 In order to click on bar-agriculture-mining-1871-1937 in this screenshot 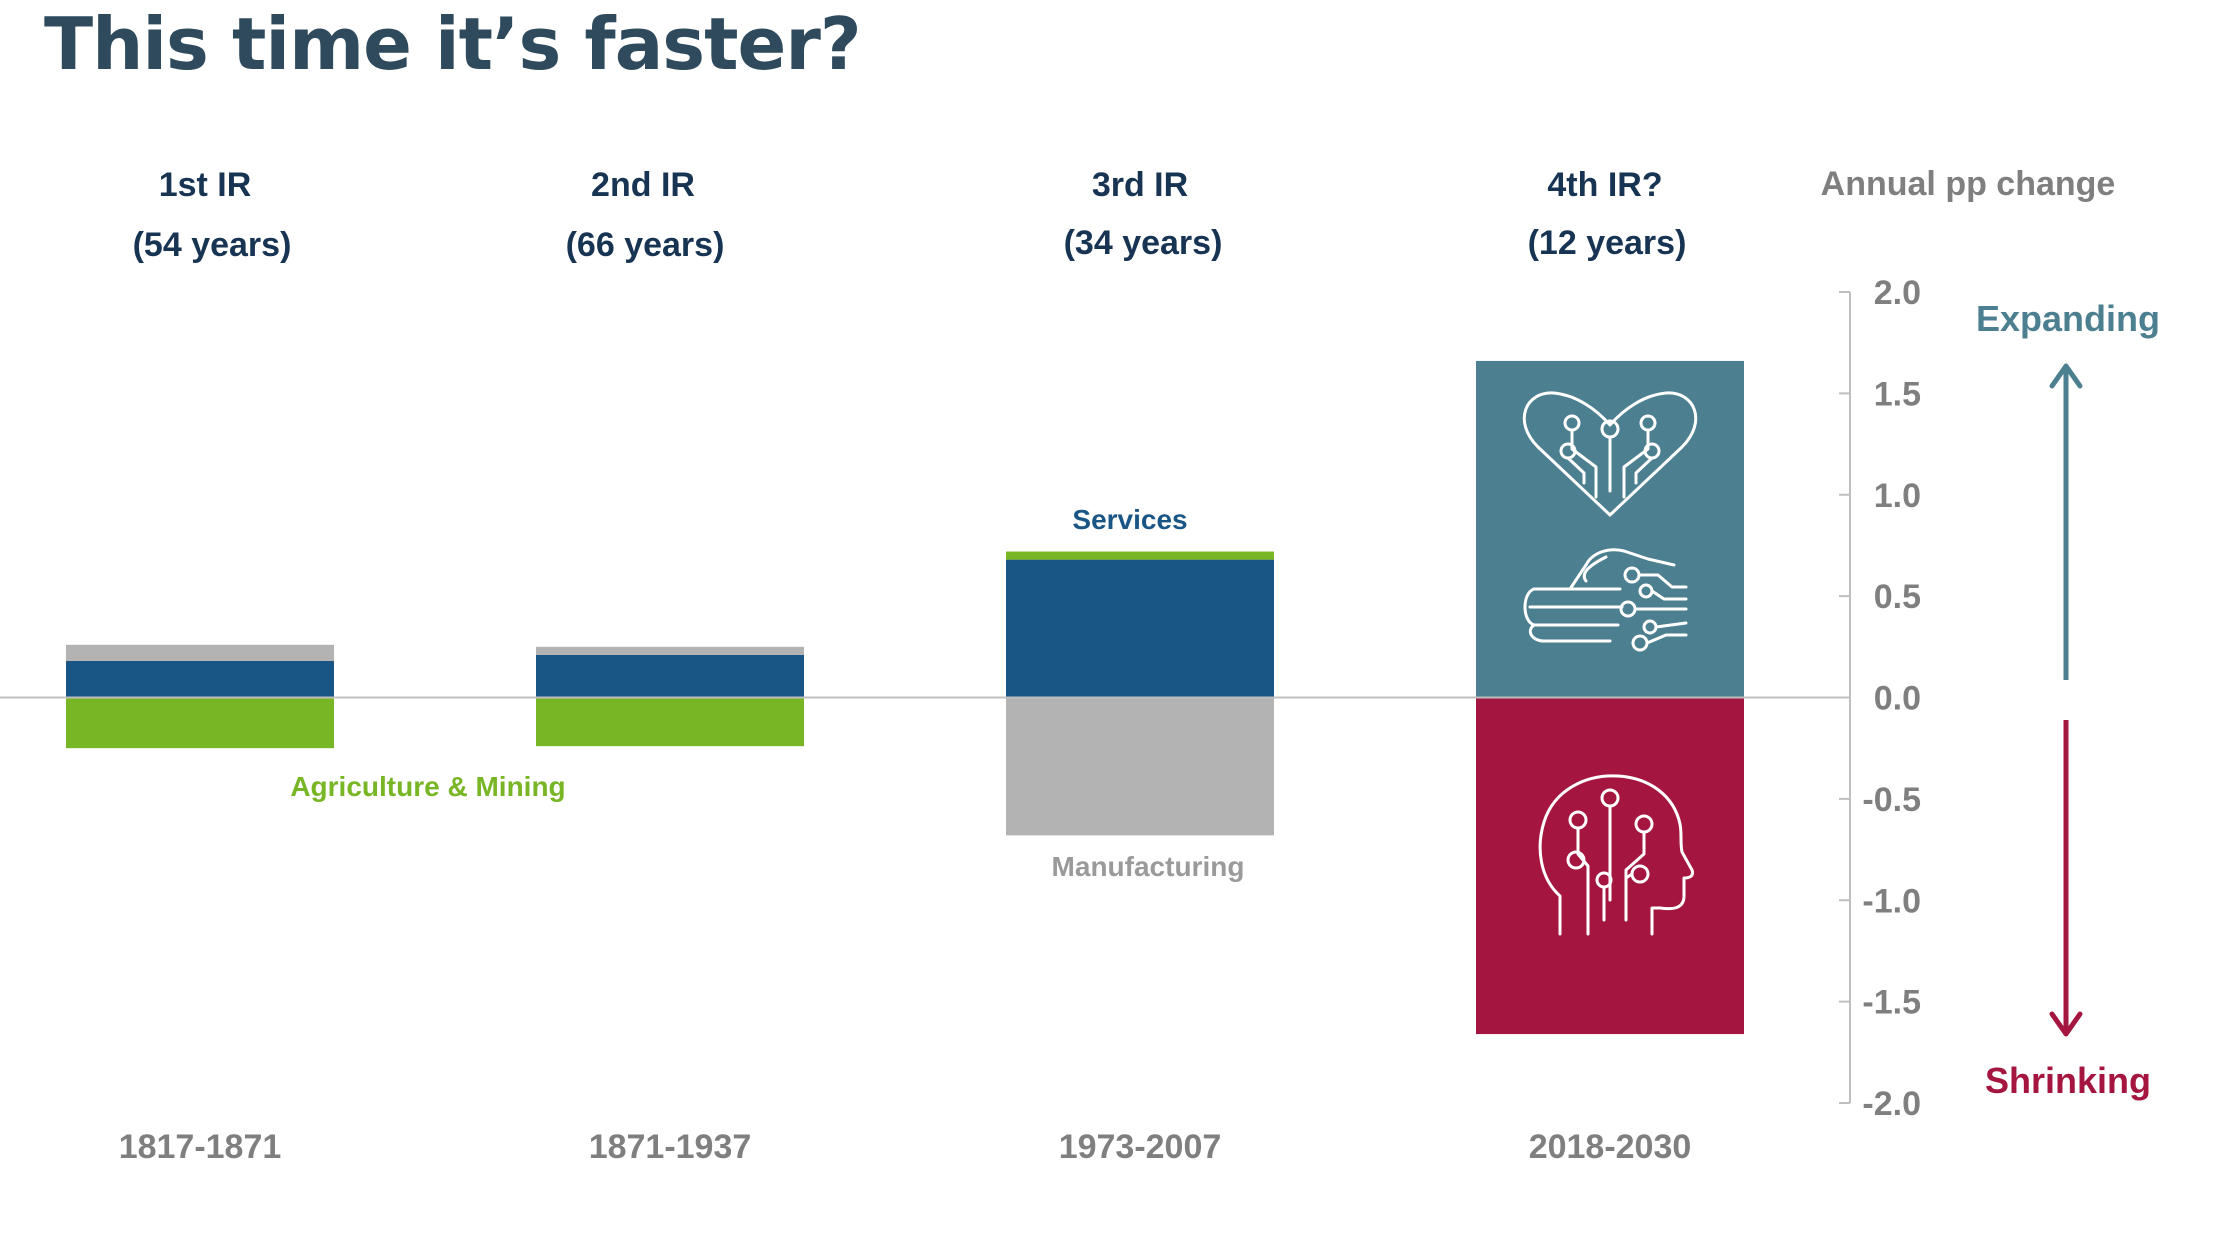, I will do `click(670, 722)`.